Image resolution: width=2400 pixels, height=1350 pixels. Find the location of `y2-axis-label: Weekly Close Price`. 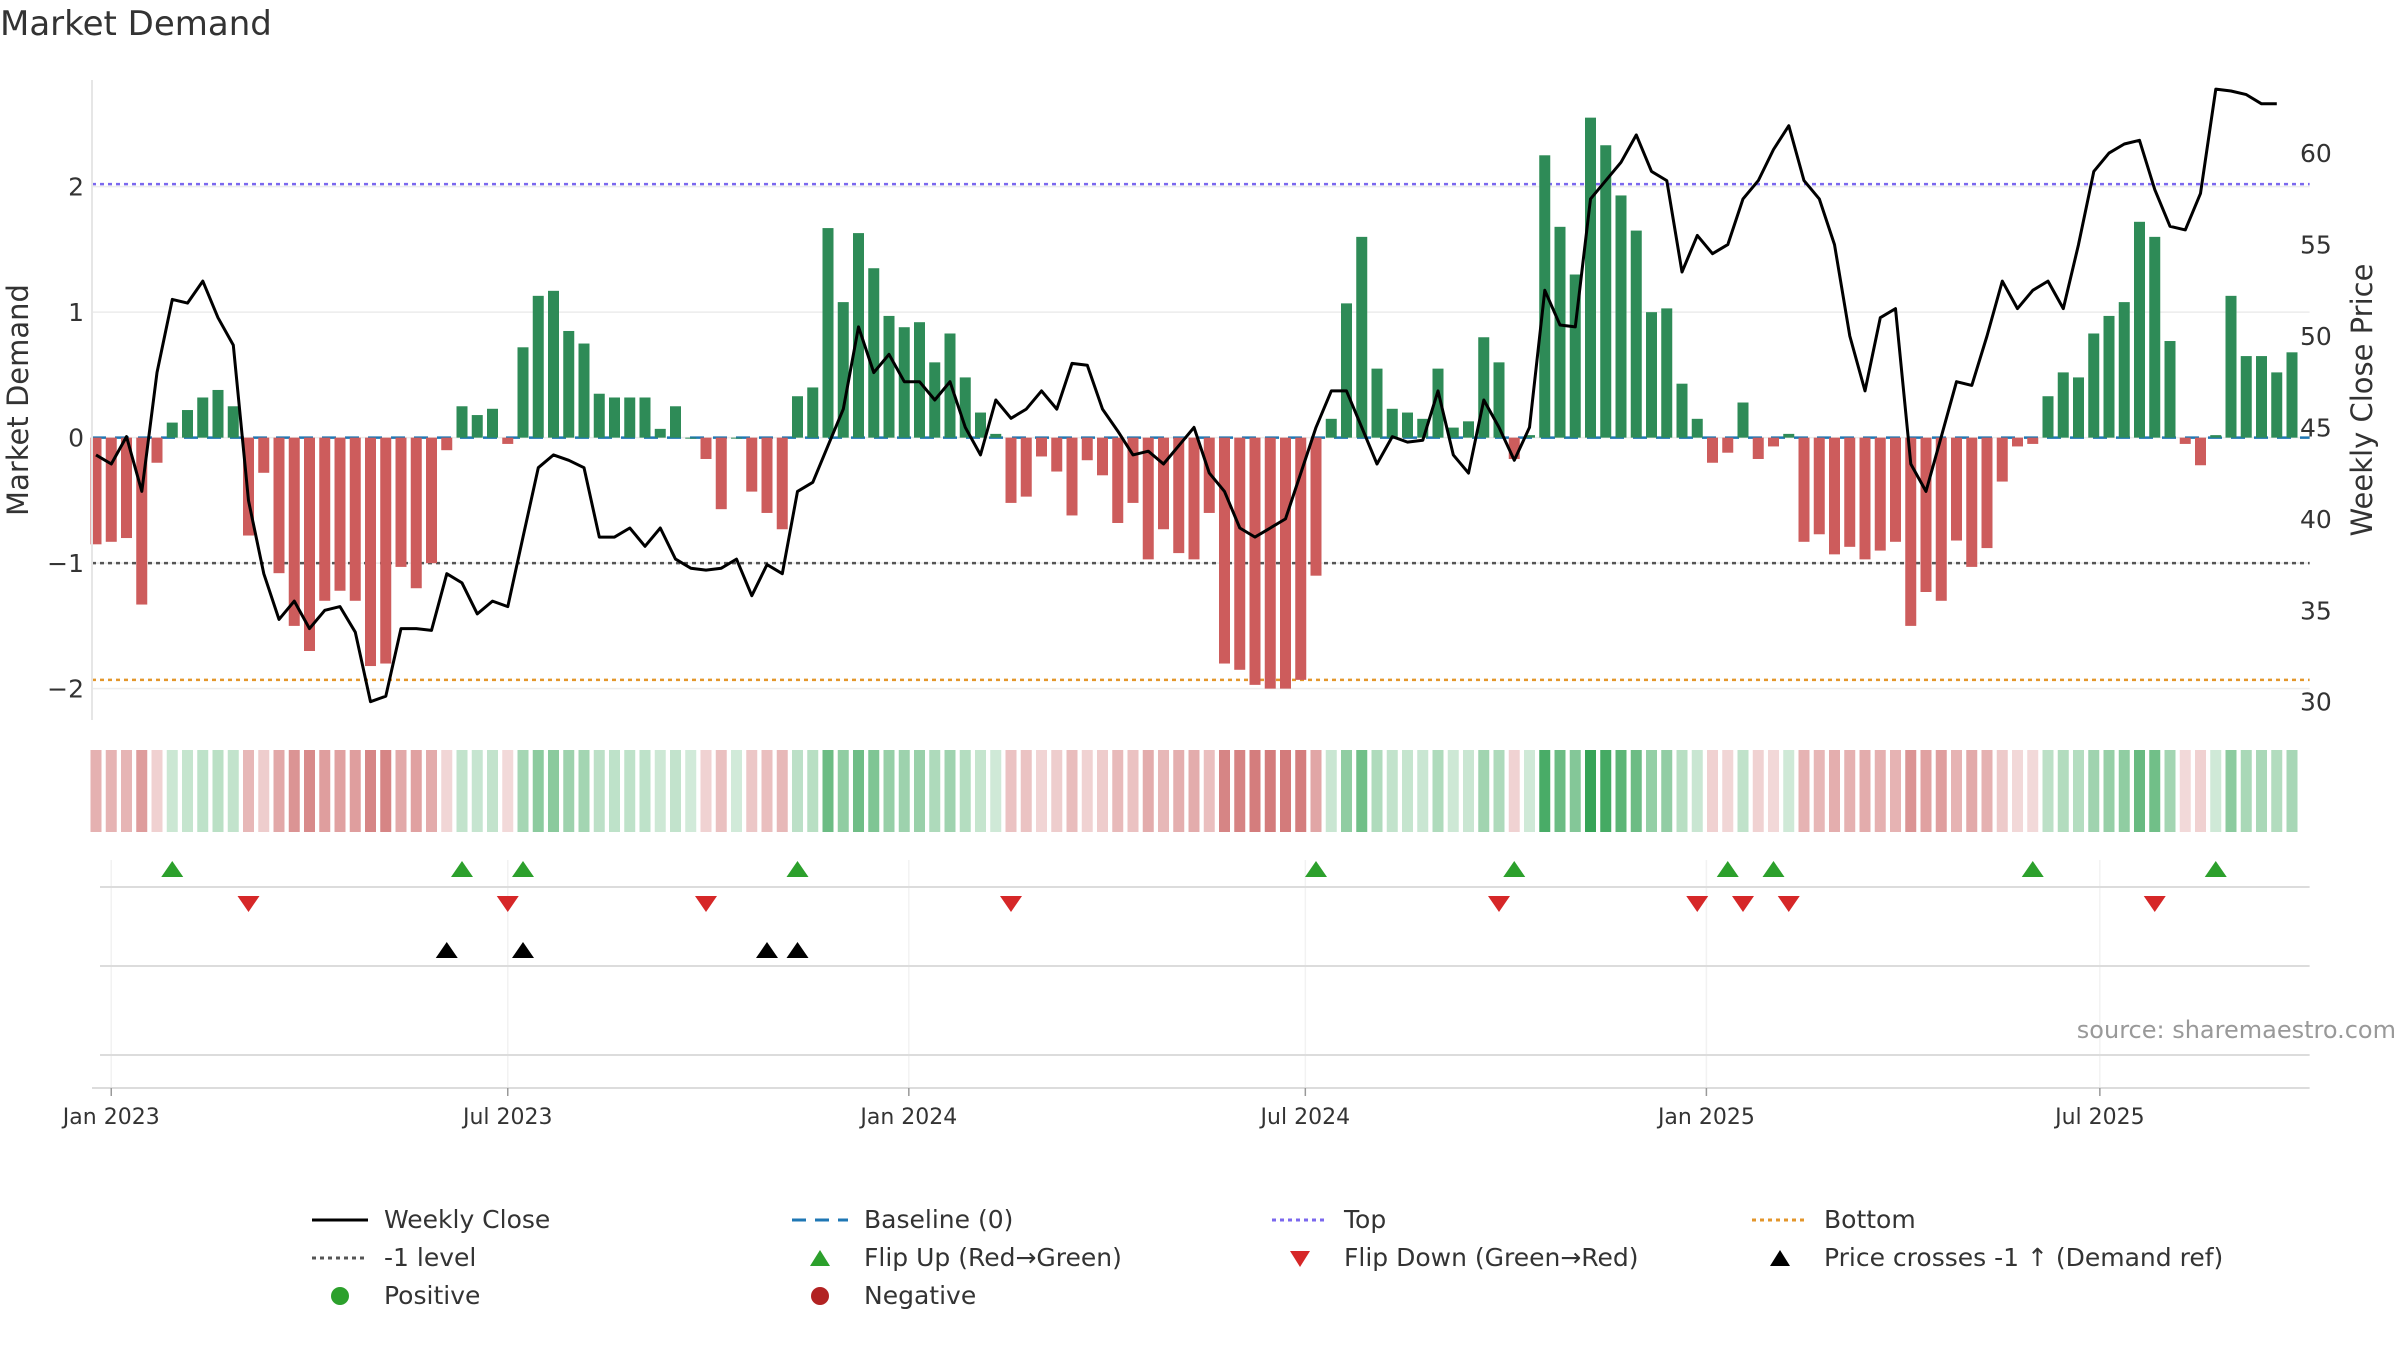

y2-axis-label: Weekly Close Price is located at coordinates (2362, 400).